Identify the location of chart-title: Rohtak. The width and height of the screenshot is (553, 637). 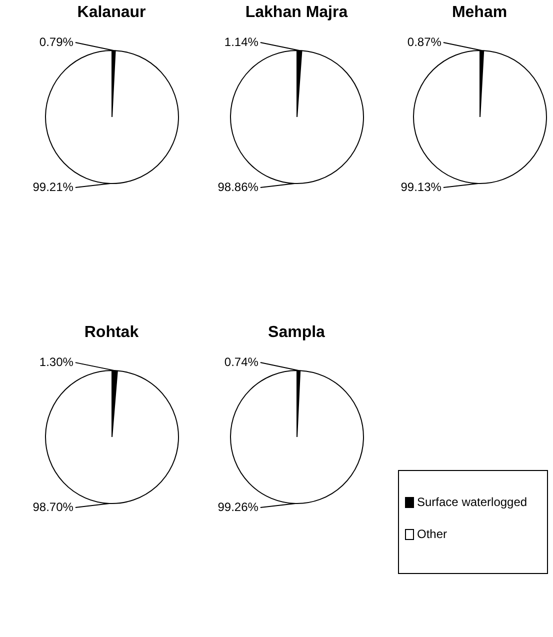
(111, 333).